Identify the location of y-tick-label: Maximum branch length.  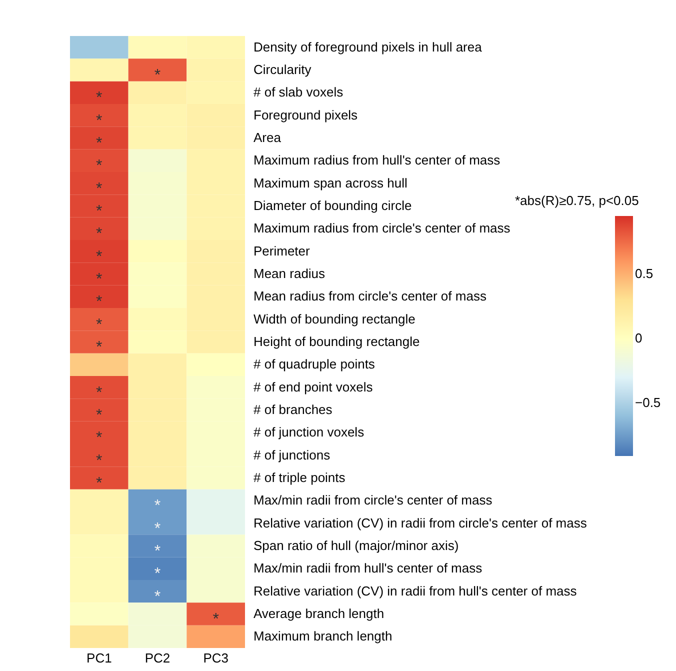
(323, 636).